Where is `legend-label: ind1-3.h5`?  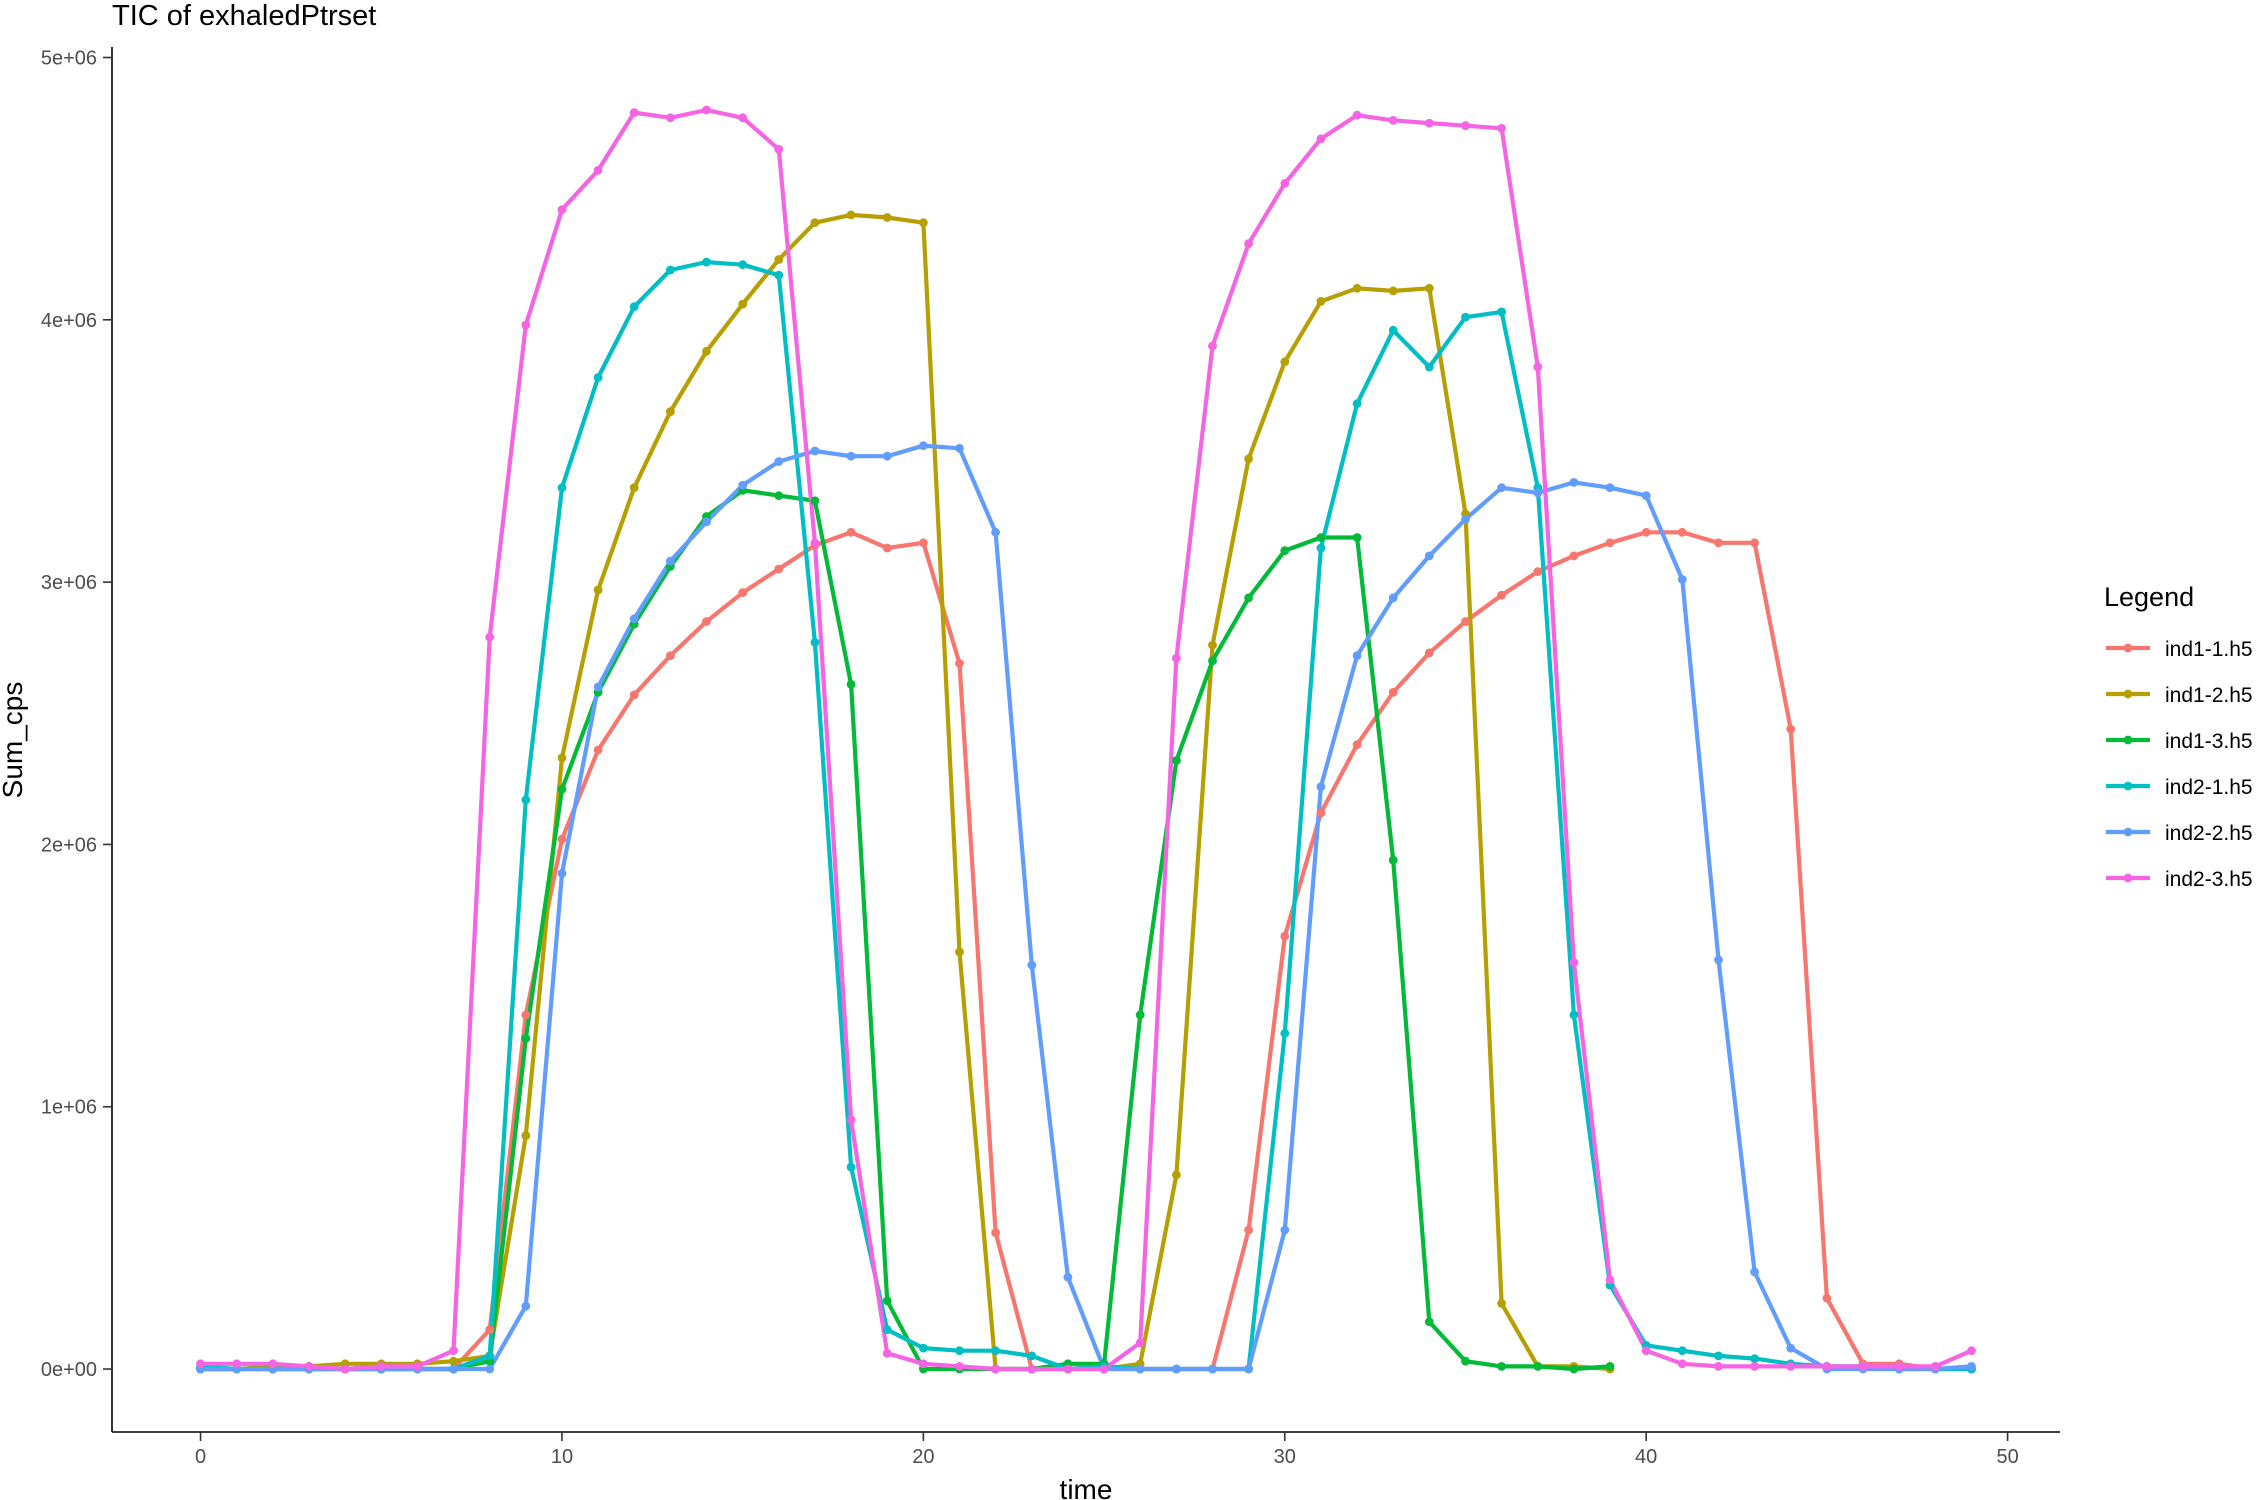
legend-label: ind1-3.h5 is located at coordinates (2209, 741).